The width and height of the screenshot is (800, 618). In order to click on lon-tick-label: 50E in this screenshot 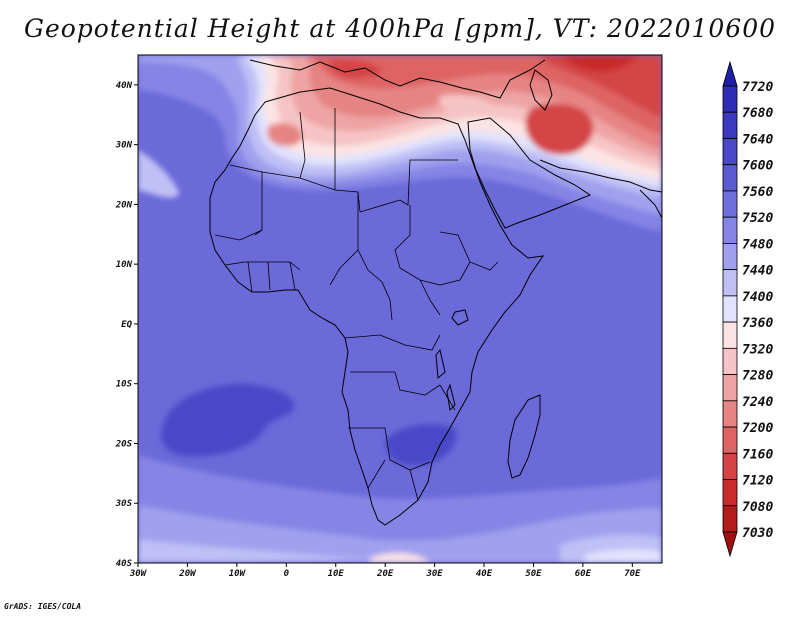, I will do `click(533, 574)`.